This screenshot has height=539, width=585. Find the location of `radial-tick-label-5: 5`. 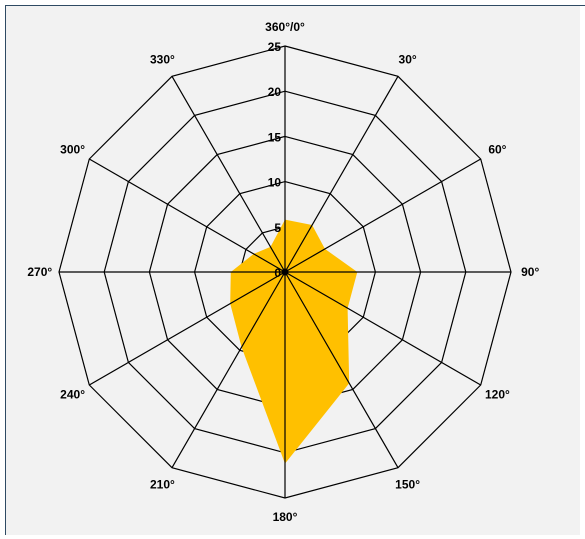

radial-tick-label-5: 5 is located at coordinates (277, 228).